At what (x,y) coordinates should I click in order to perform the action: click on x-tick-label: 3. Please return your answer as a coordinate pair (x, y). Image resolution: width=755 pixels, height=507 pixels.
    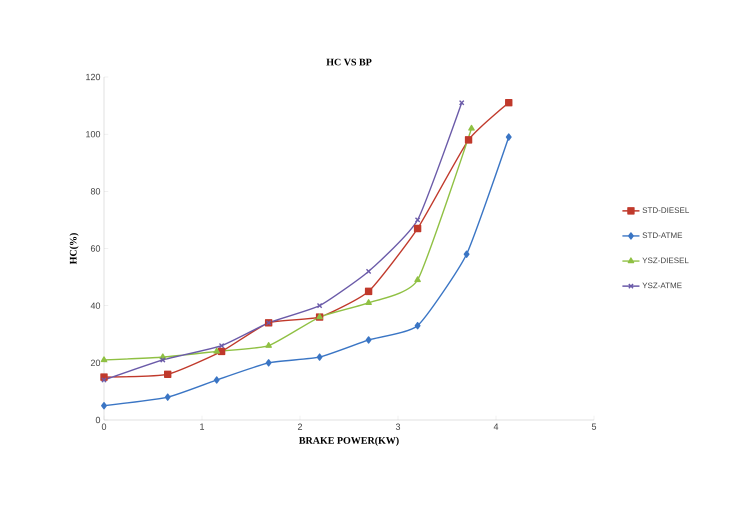
    Looking at the image, I should click on (398, 427).